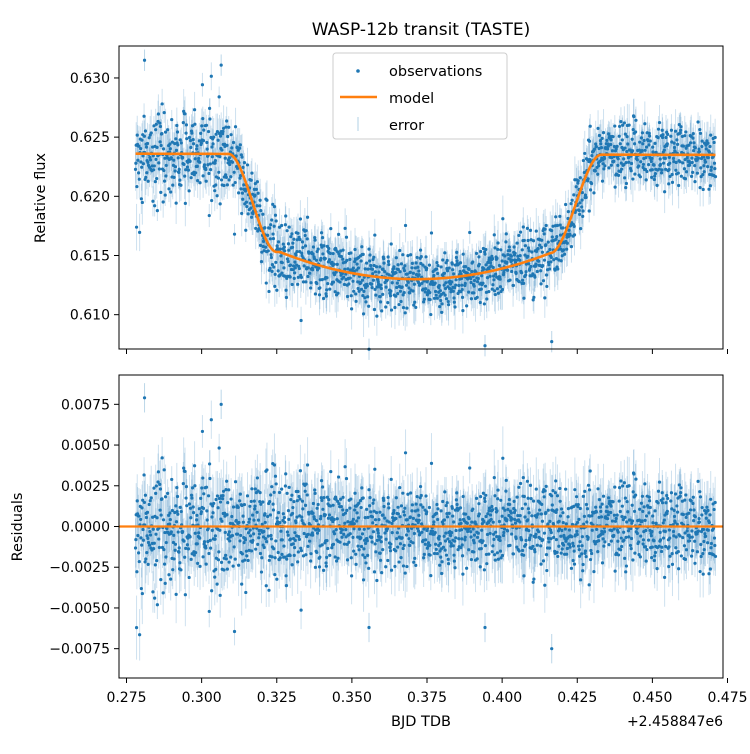  I want to click on legend-observations-label: observations, so click(435, 72).